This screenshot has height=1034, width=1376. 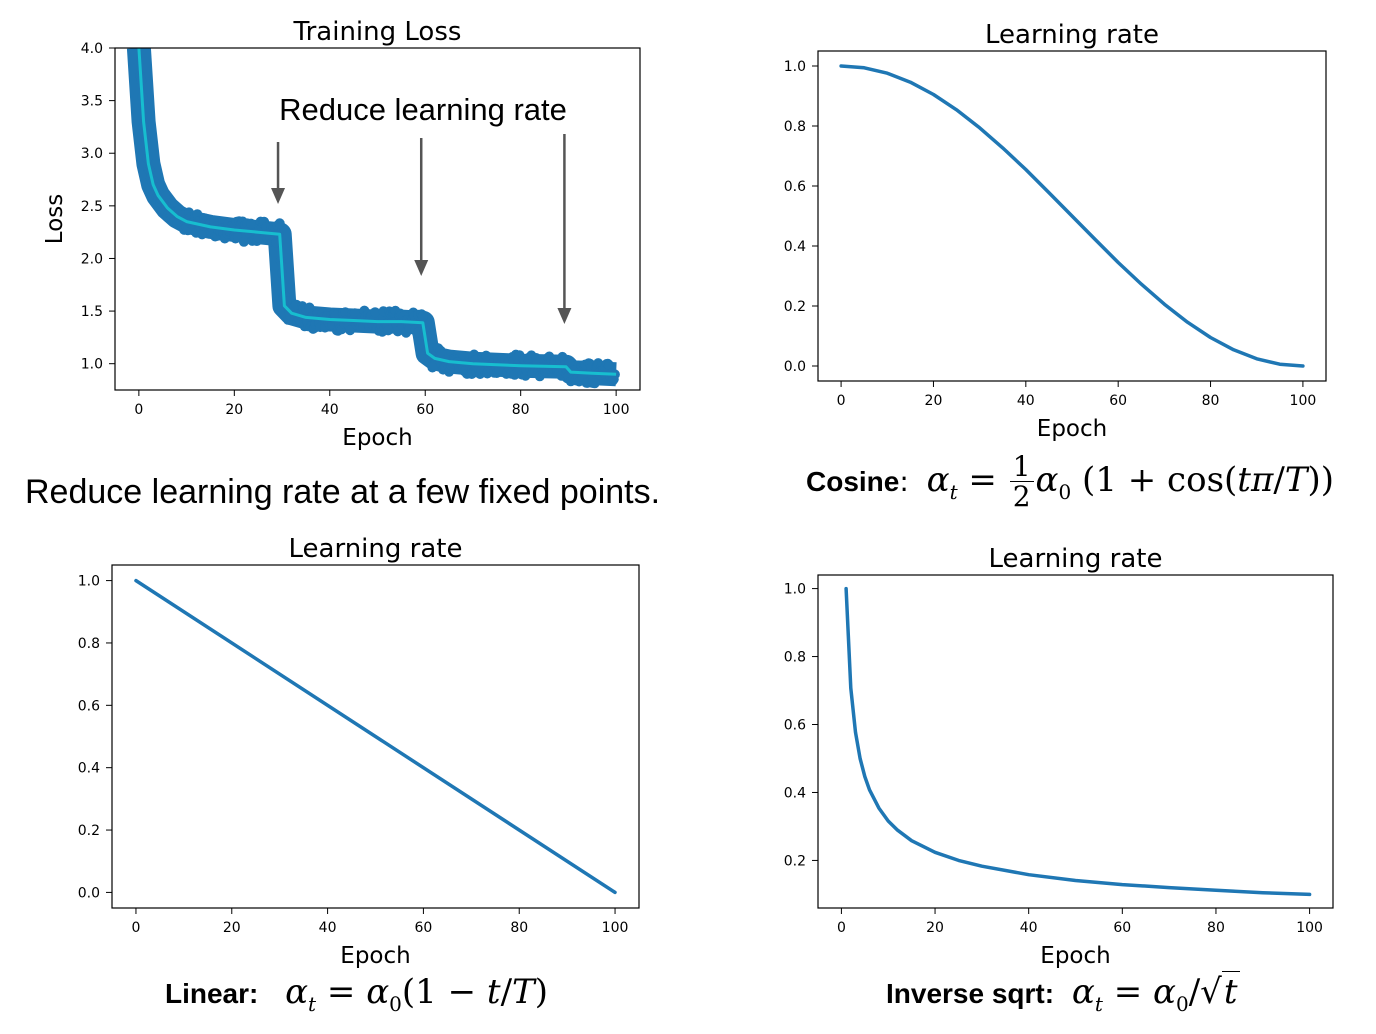 I want to click on y-tick-label: 4.0, so click(x=92, y=49).